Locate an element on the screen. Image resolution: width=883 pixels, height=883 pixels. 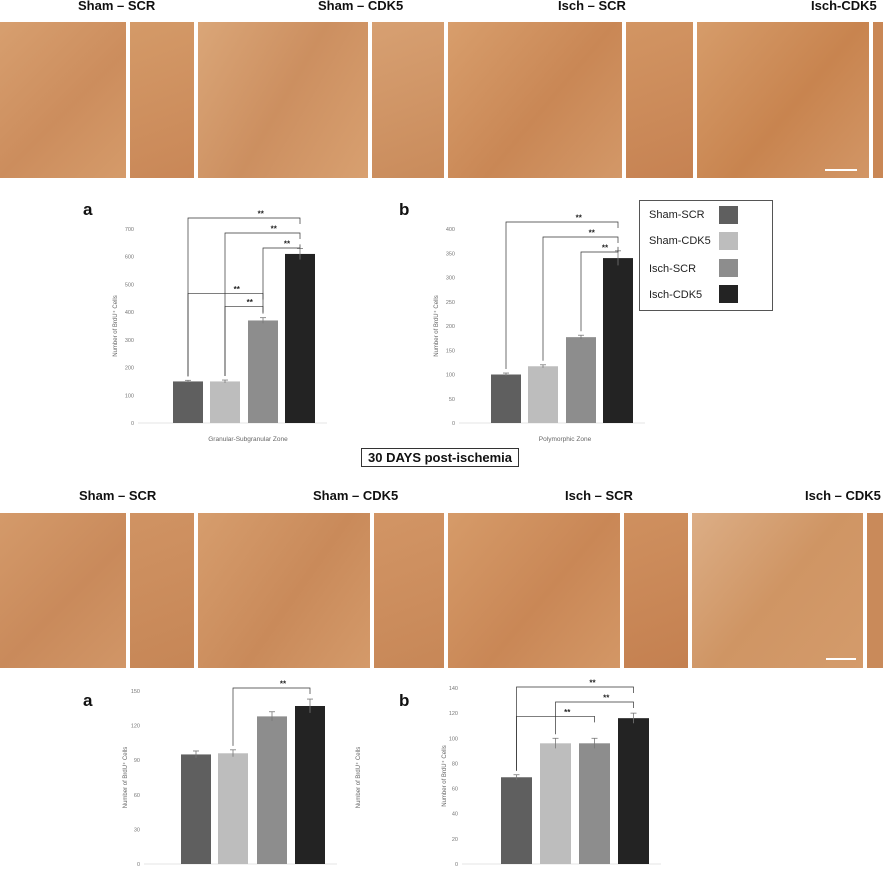
y-axis-label-1: Number of BrdU⁺ Cells is located at coordinates (436, 326).